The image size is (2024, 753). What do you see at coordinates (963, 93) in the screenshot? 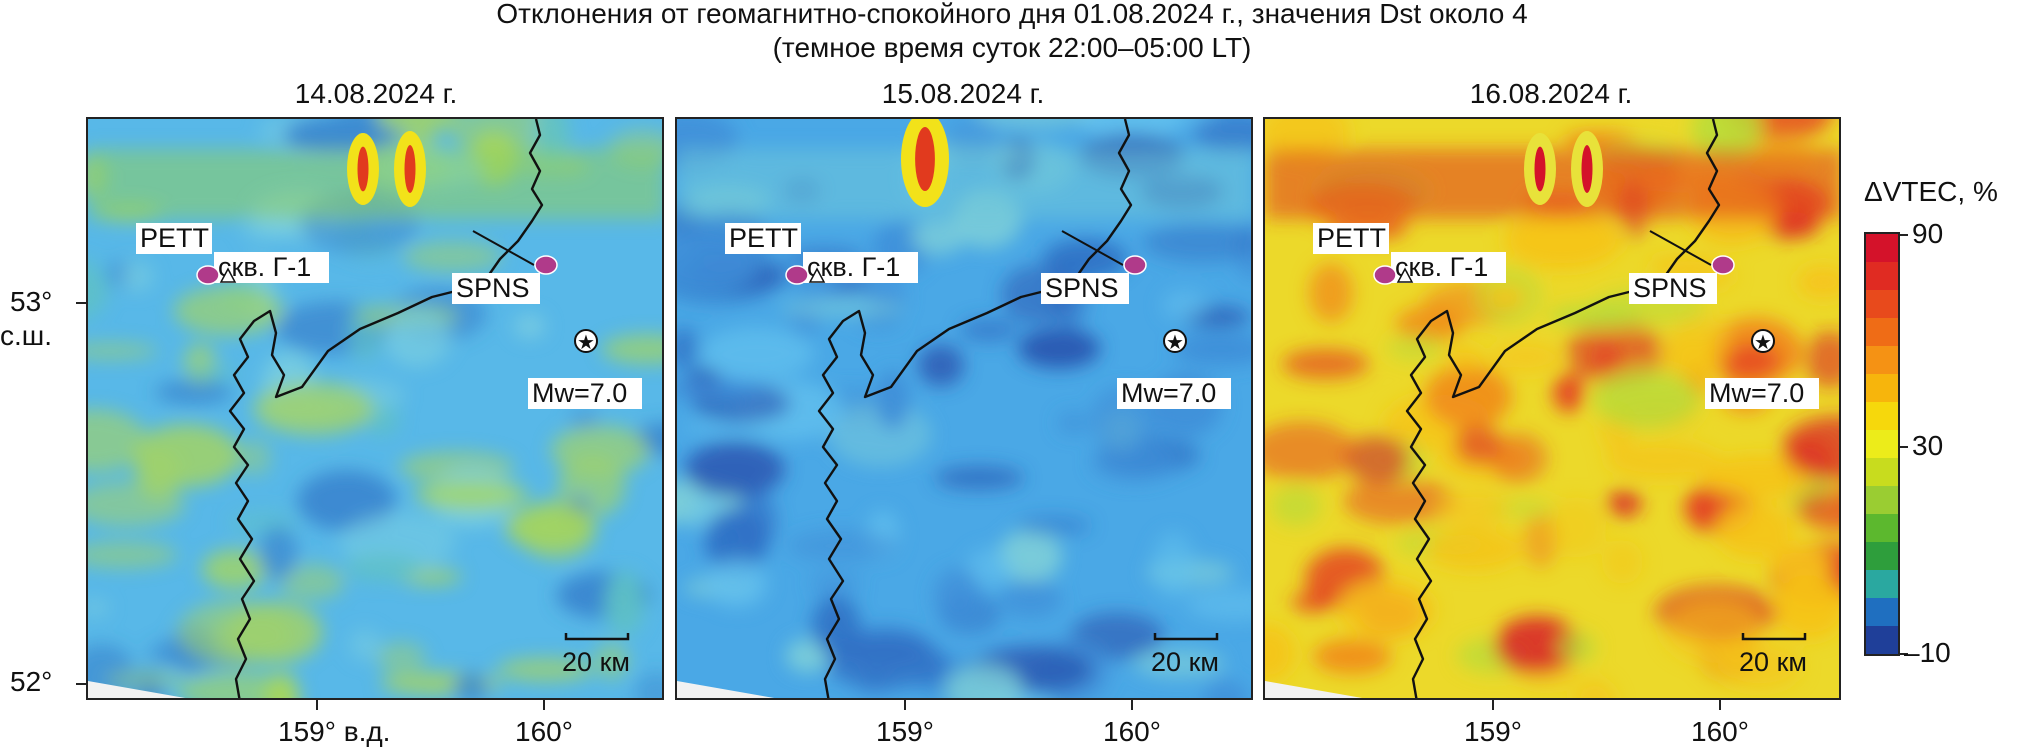
I see `panel-2-date: 15.08.2024 г.` at bounding box center [963, 93].